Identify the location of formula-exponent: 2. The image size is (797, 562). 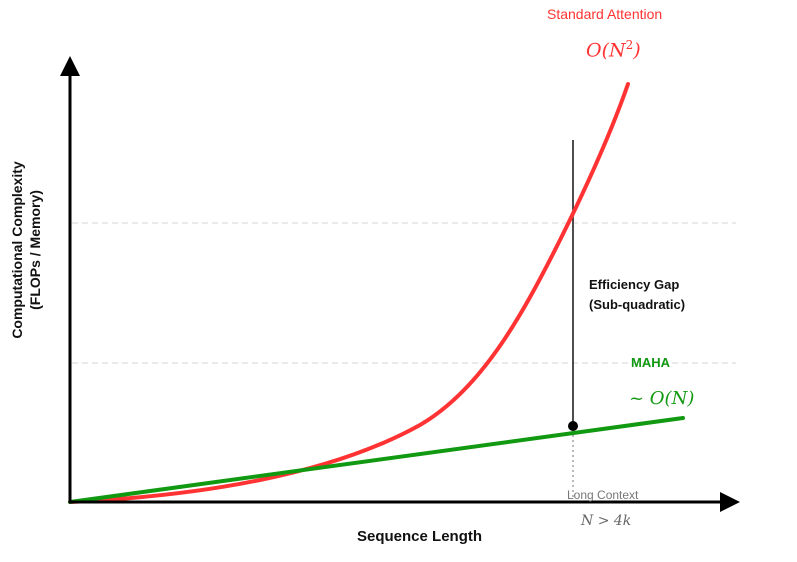
(629, 45).